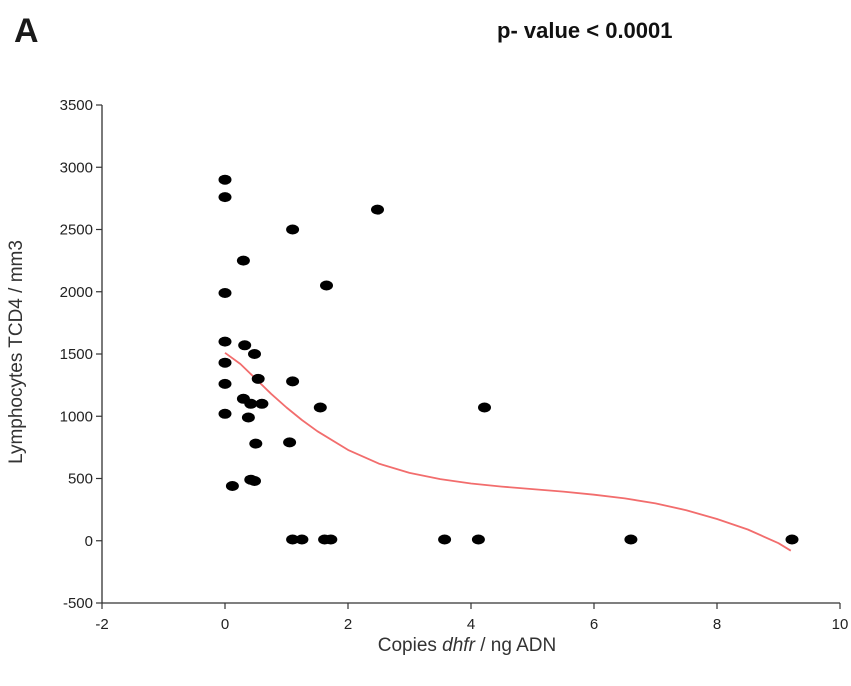  Describe the element at coordinates (458, 645) in the screenshot. I see `x-axis-title-gene: dhfr` at that location.